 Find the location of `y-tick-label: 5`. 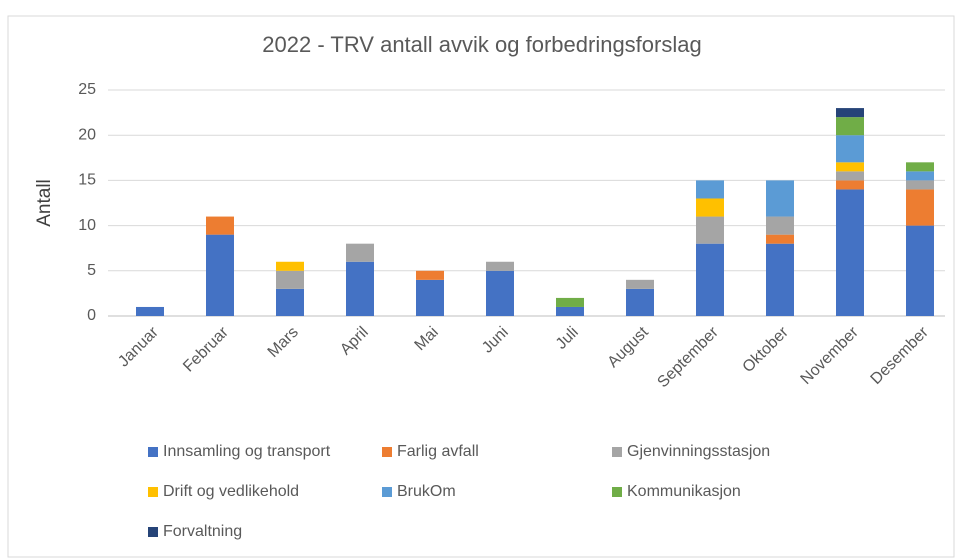

y-tick-label: 5 is located at coordinates (91, 270).